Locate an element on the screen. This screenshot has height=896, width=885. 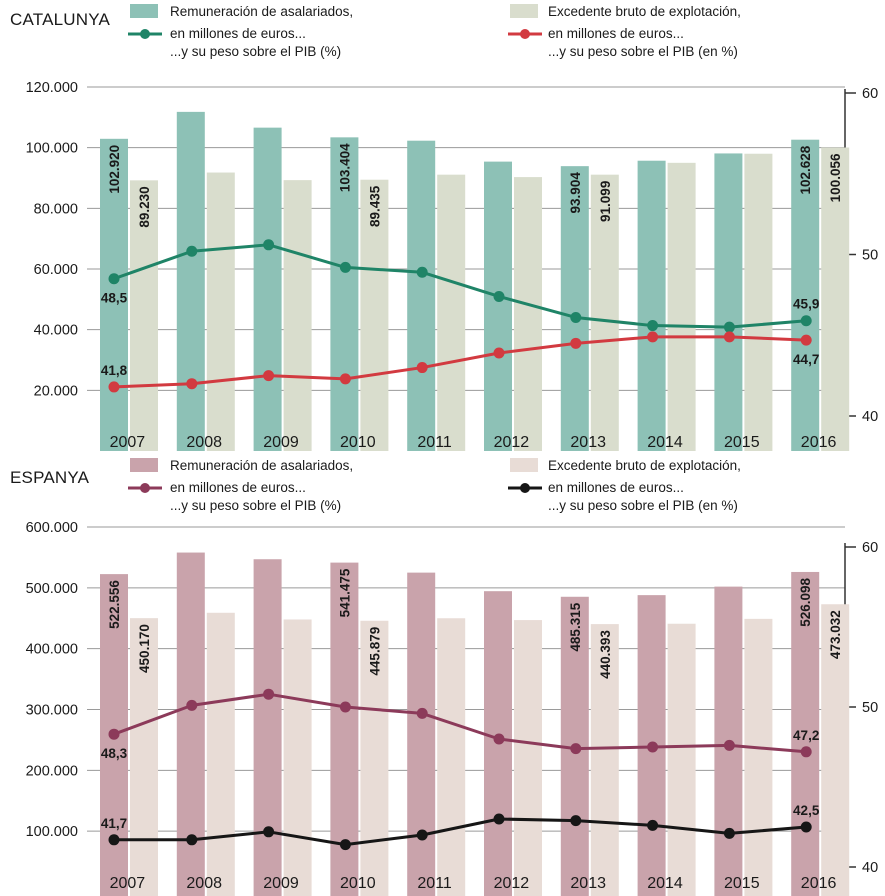
legend-label-bar2: Excedente bruto de explotación, is located at coordinates (644, 11).